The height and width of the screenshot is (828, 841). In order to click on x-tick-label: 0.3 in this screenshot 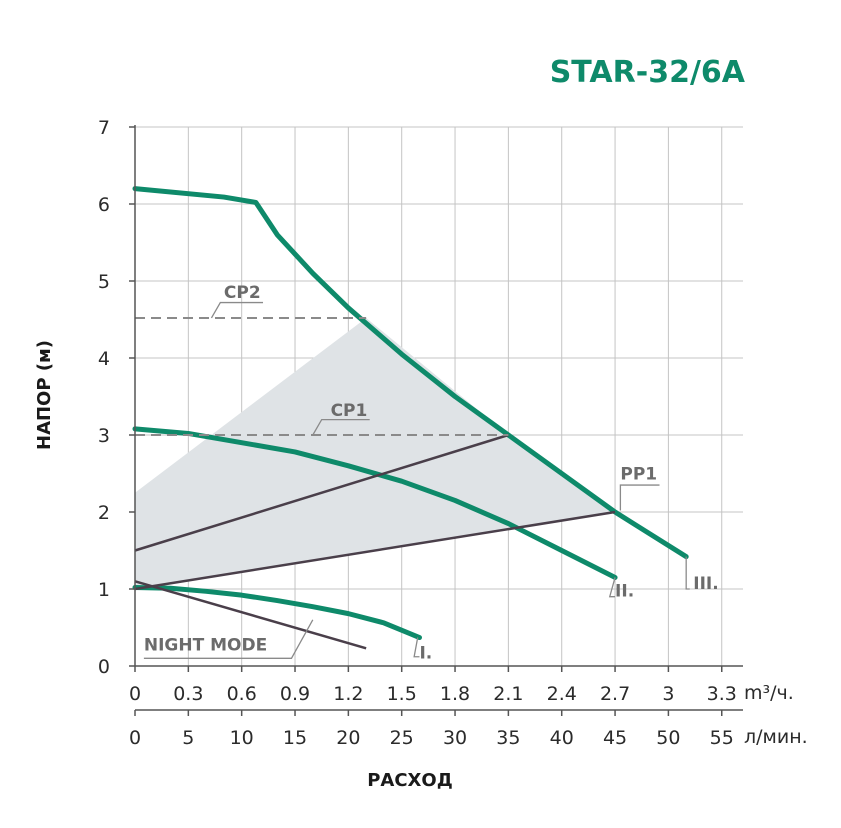, I will do `click(188, 694)`.